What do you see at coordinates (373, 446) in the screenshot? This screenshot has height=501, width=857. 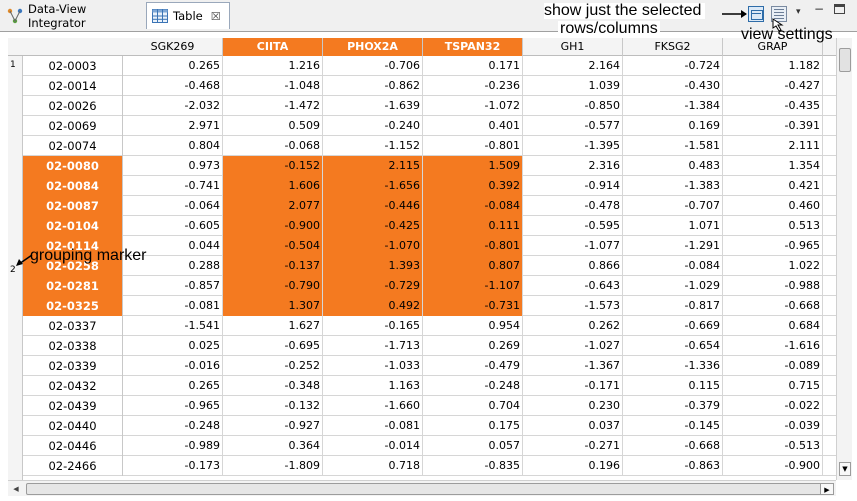 I see `table-cell: -0.014` at bounding box center [373, 446].